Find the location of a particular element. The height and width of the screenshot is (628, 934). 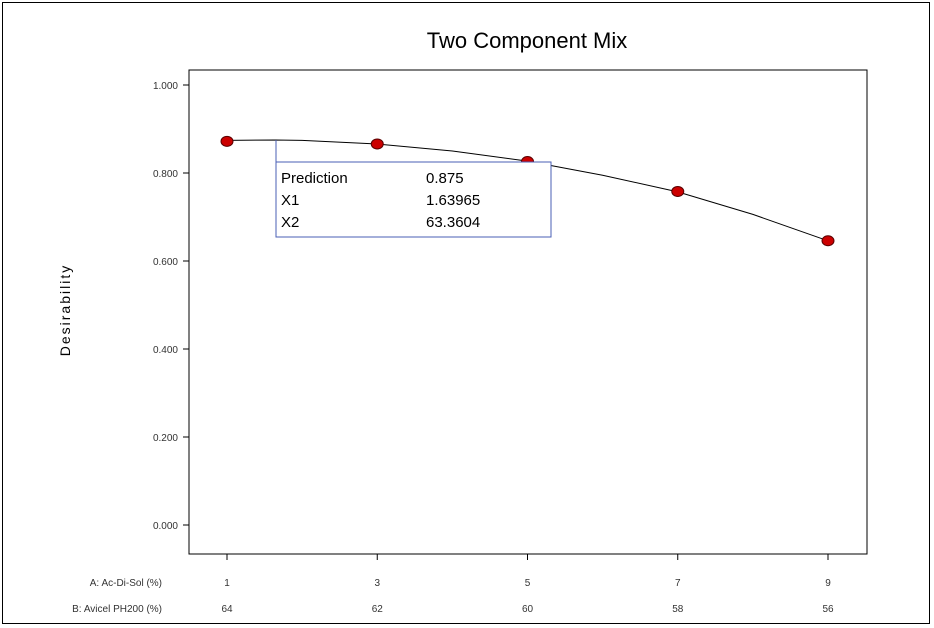

tooltip-label-x1: X1 is located at coordinates (290, 200).